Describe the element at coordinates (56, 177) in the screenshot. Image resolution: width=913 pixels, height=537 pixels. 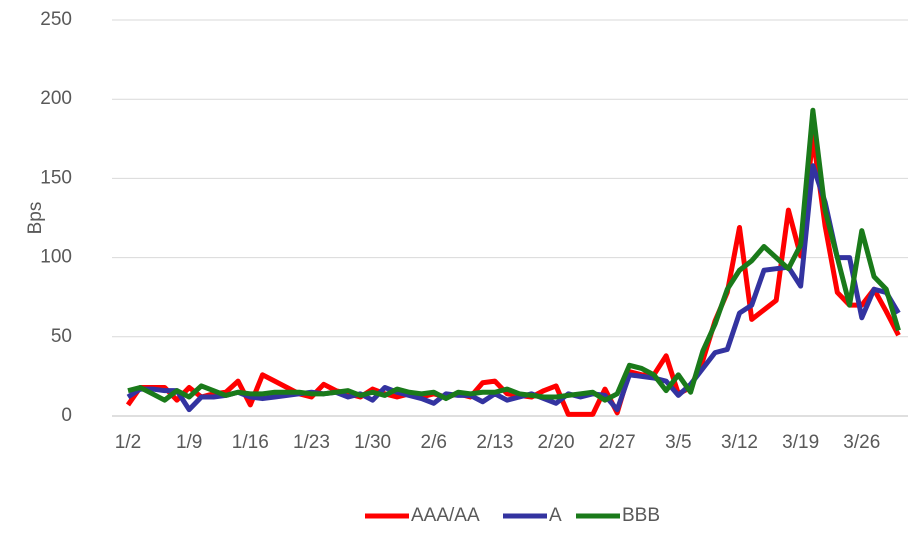
I see `y-tick-label: 150` at that location.